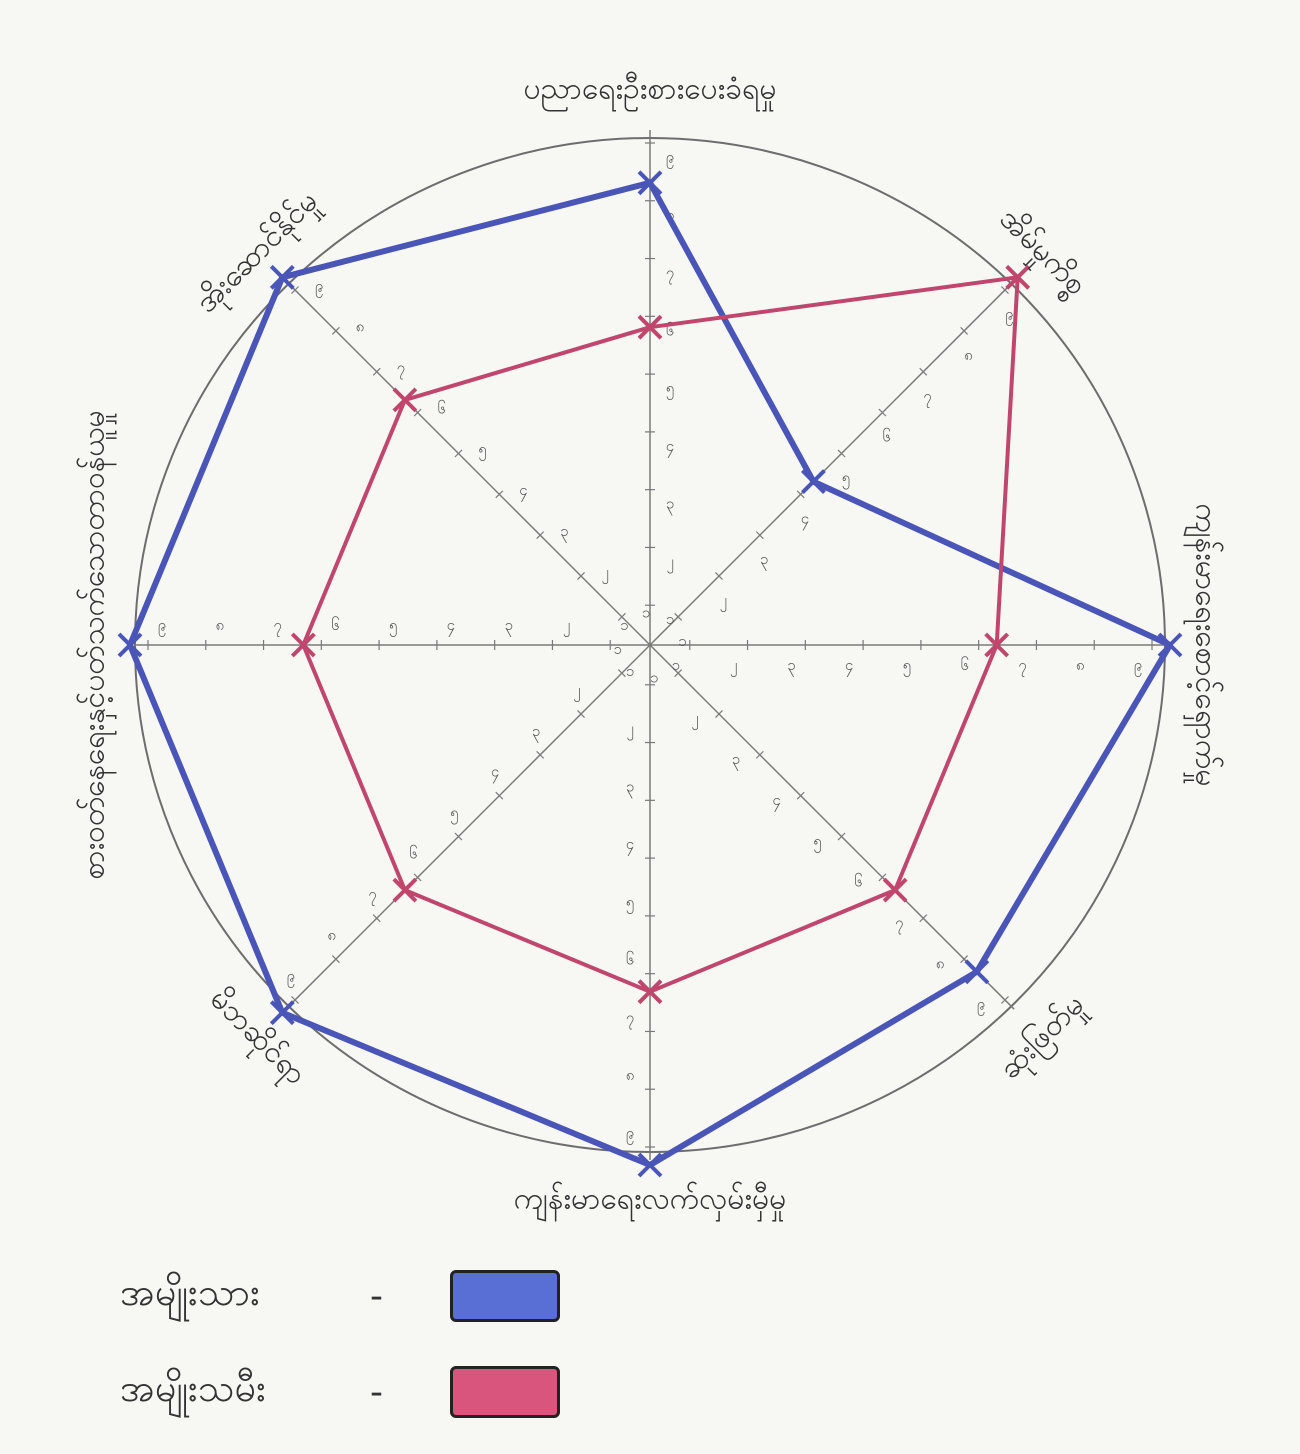  Describe the element at coordinates (97, 644) in the screenshot. I see `axis-label: စားဝတ်နေရေးနှင့်ပတ်သက်သောတာဝန်ယူမှု` at that location.